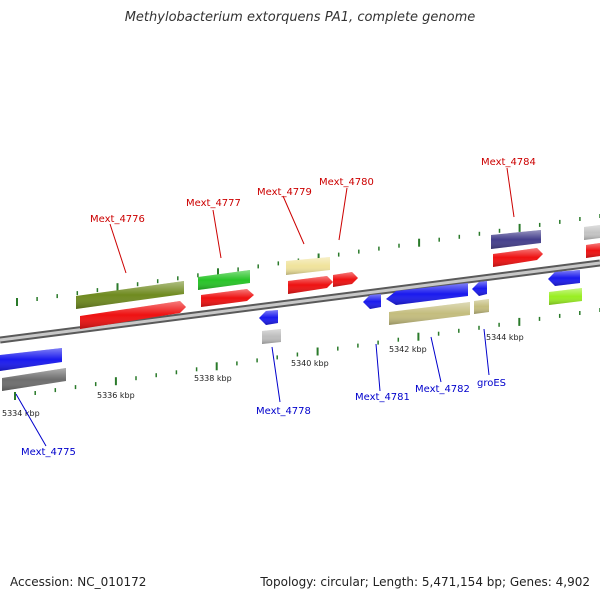 The height and width of the screenshot is (600, 600). I want to click on scale-label-5334: 5334 kbp, so click(21, 413).